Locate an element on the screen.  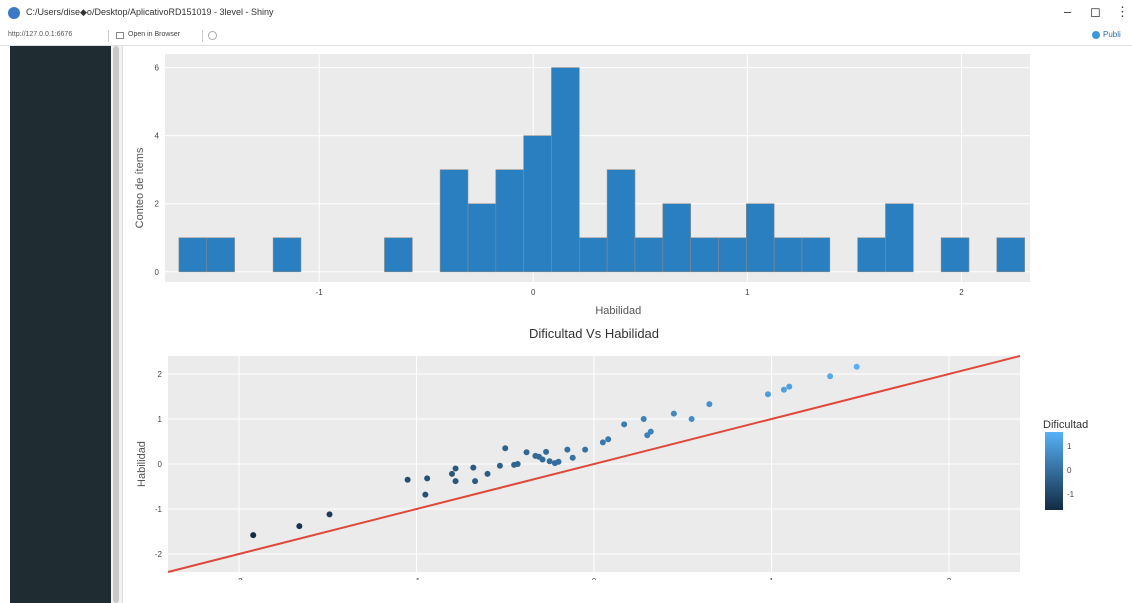
rstudio-app-icon is located at coordinates (14, 13).